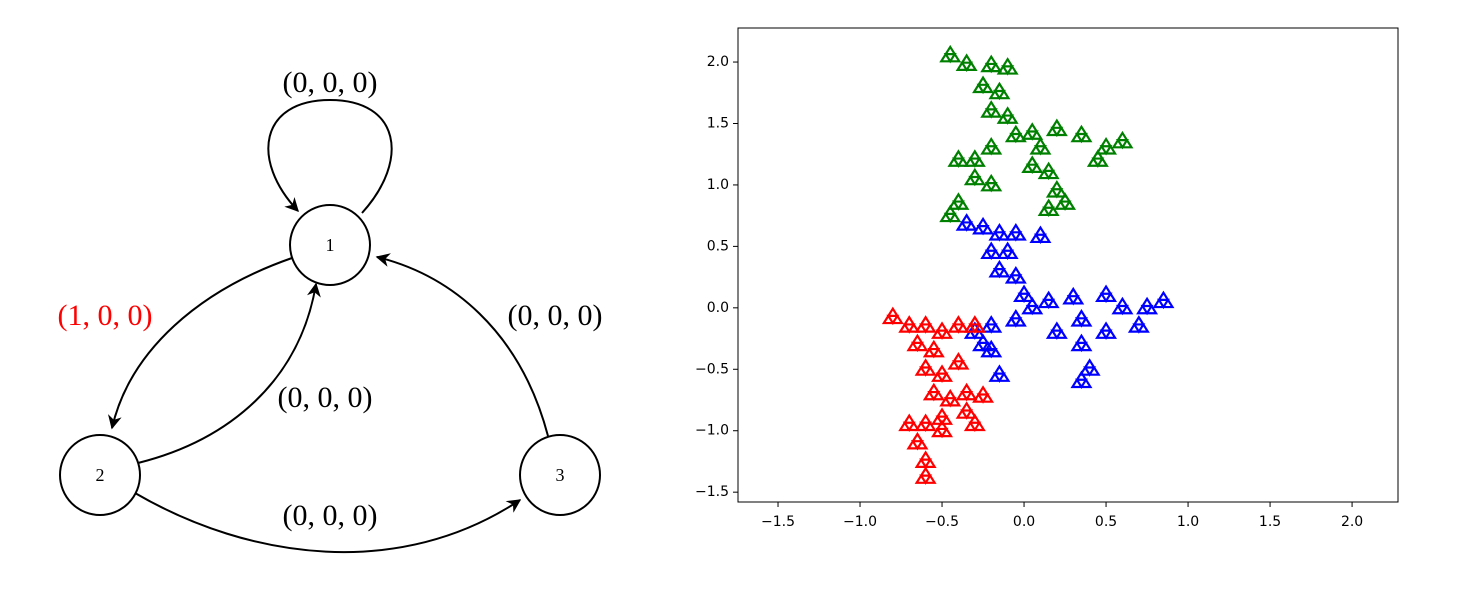  I want to click on y-tick-label: 0.0, so click(718, 308).